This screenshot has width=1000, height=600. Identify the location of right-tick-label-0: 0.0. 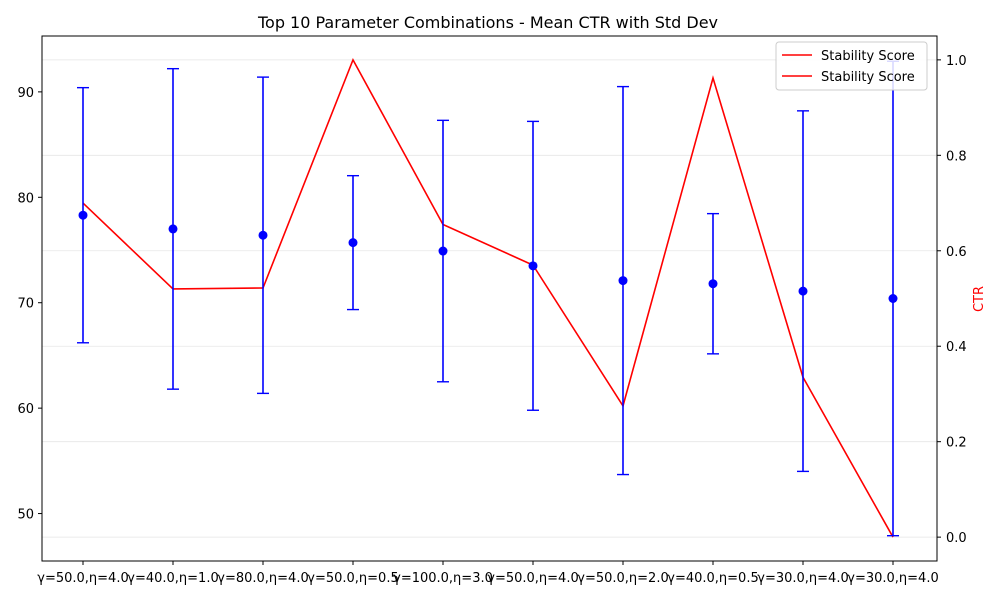
(956, 538).